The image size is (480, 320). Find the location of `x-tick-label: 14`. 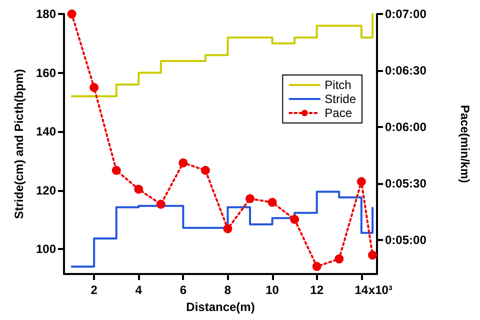

x-tick-label: 14 is located at coordinates (361, 290).